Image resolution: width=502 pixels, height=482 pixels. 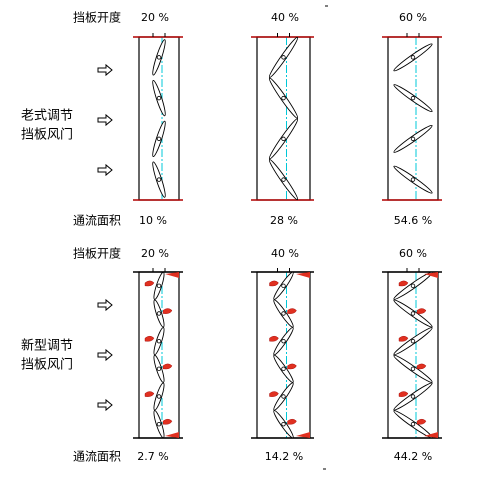 I want to click on area-value: 14.2 %, so click(x=284, y=456).